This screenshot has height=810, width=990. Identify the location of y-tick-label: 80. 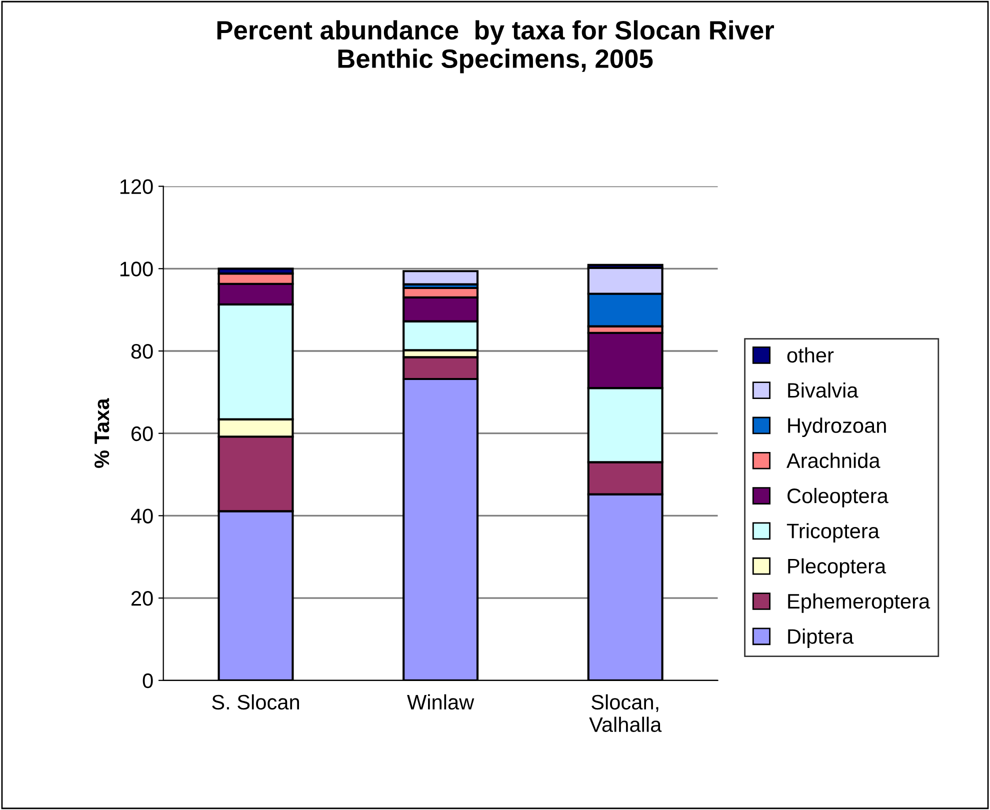
(142, 351).